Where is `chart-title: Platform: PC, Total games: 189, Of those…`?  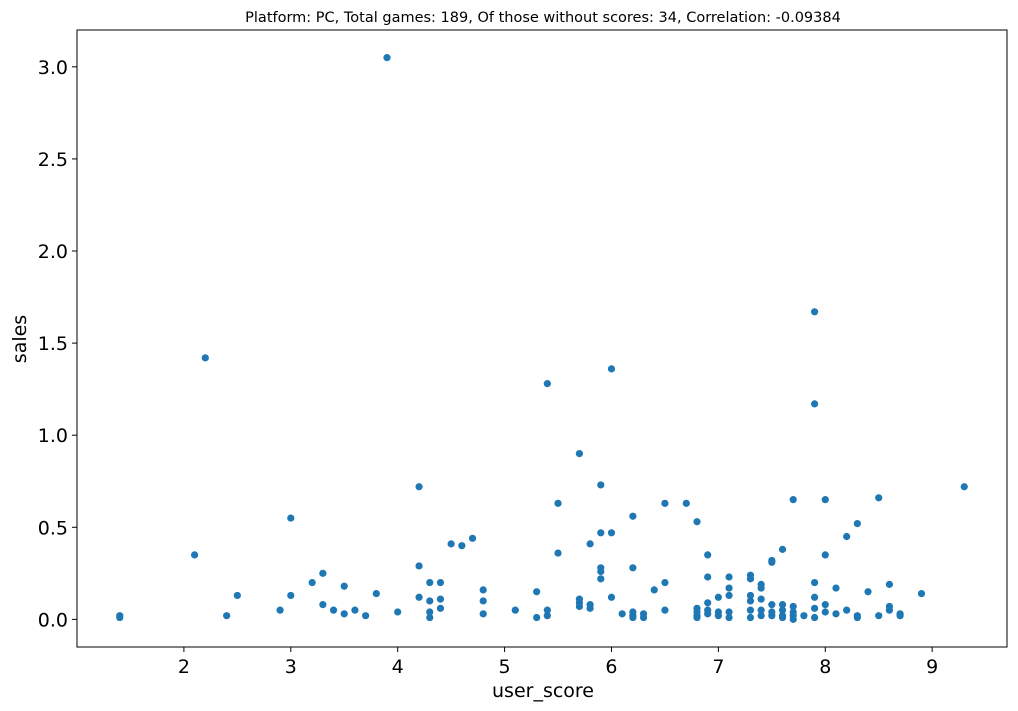
chart-title: Platform: PC, Total games: 189, Of those… is located at coordinates (543, 18).